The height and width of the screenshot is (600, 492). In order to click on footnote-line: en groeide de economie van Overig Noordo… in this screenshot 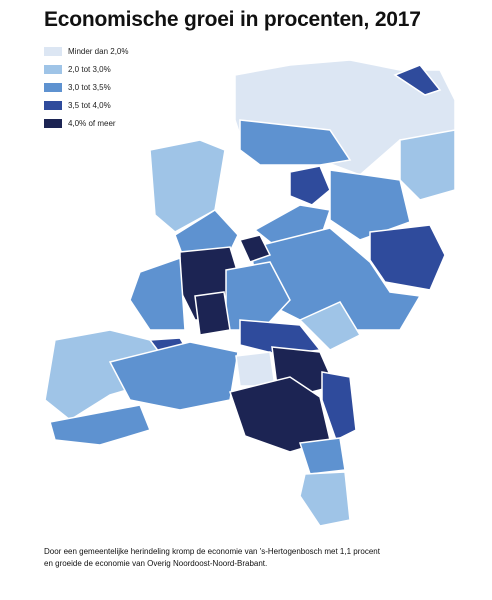, I will do `click(156, 563)`.